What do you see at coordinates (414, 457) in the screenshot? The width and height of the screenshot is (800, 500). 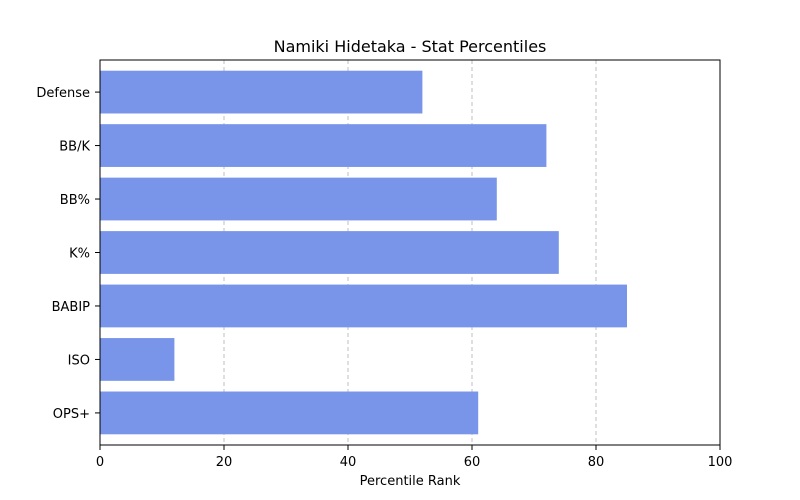 I see `x-axis-ticks: 0 20 40 60 80 100` at bounding box center [414, 457].